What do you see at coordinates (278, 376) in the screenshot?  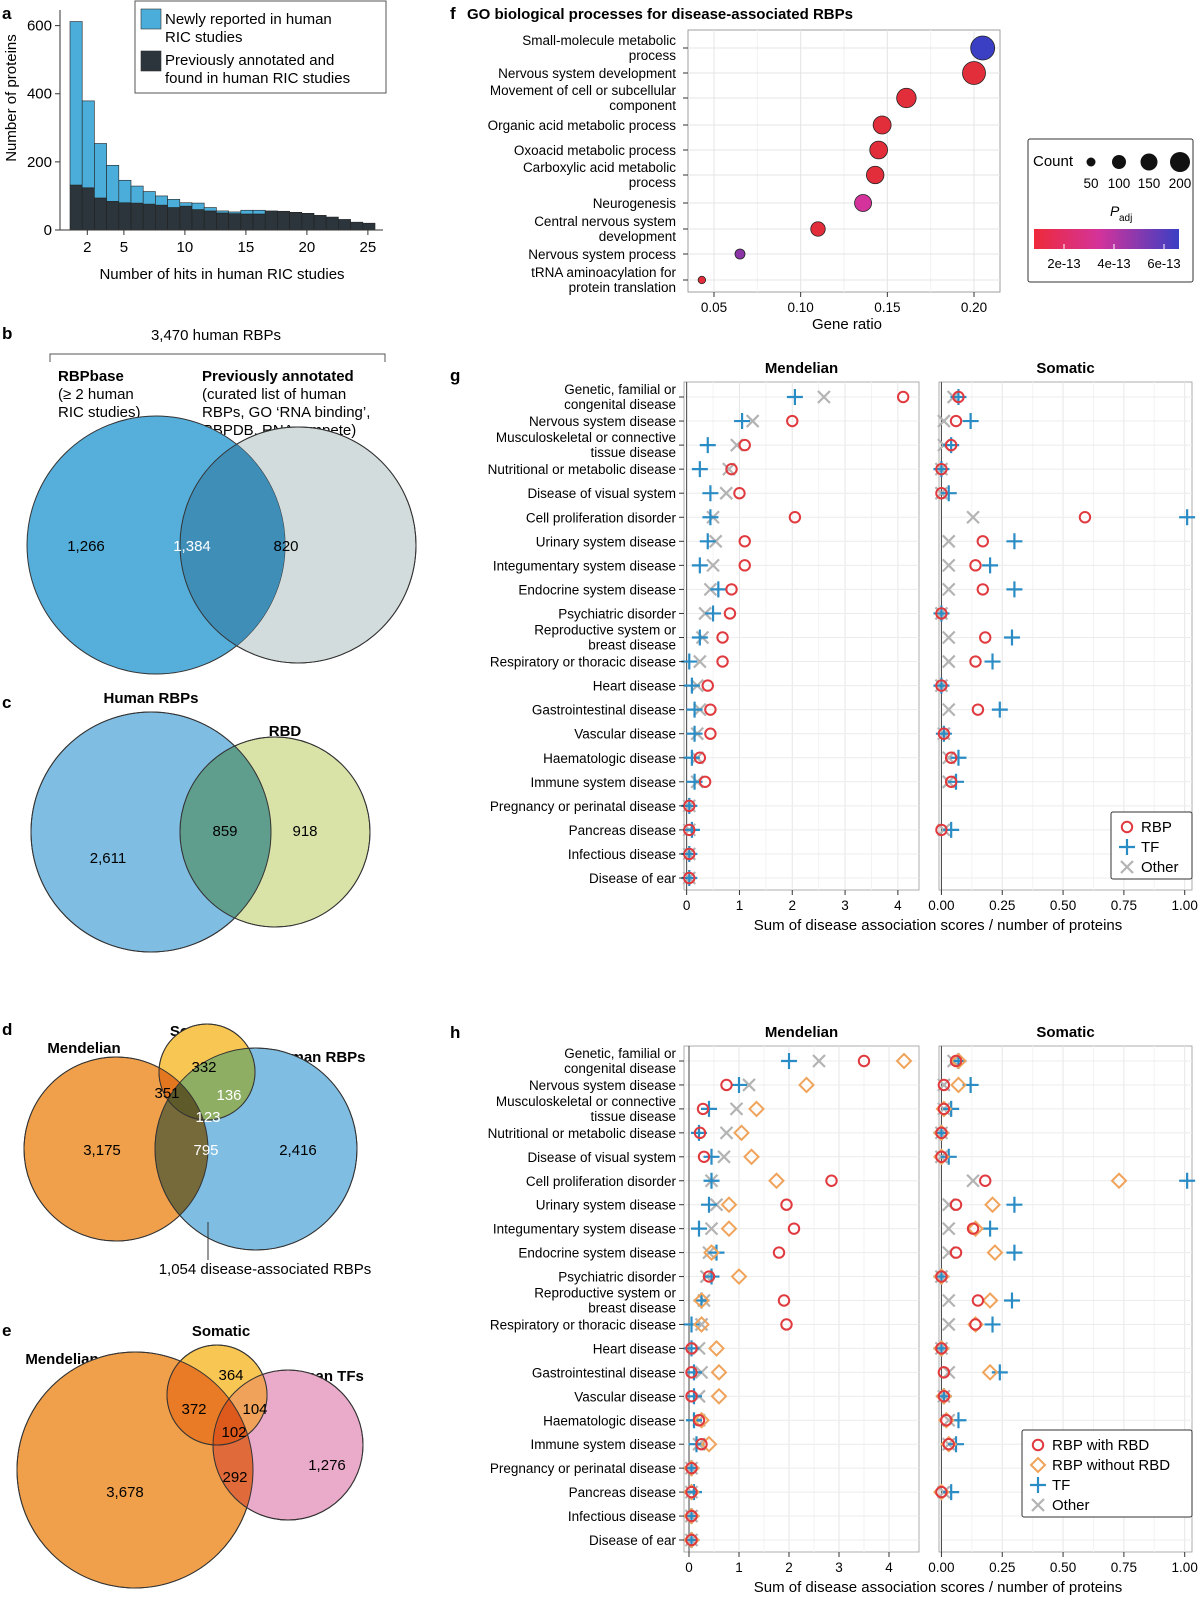 I see `venn-b-right-title: Previously annotated` at bounding box center [278, 376].